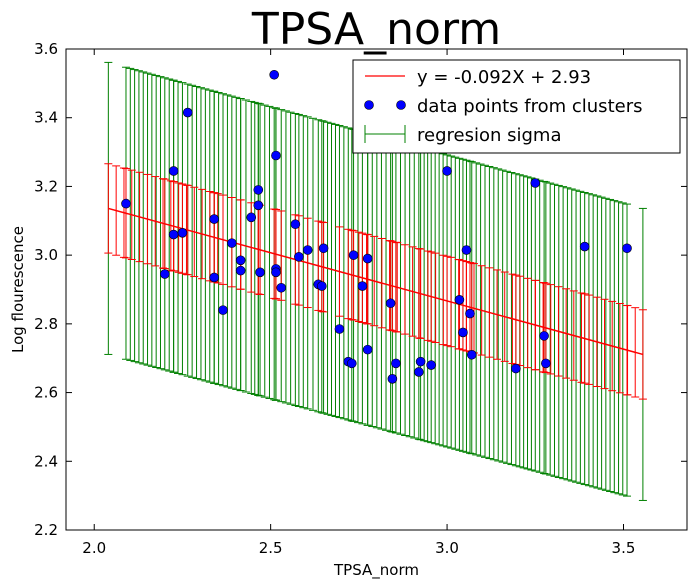 The height and width of the screenshot is (588, 697). What do you see at coordinates (46, 49) in the screenshot?
I see `y-tick-label: 3.6` at bounding box center [46, 49].